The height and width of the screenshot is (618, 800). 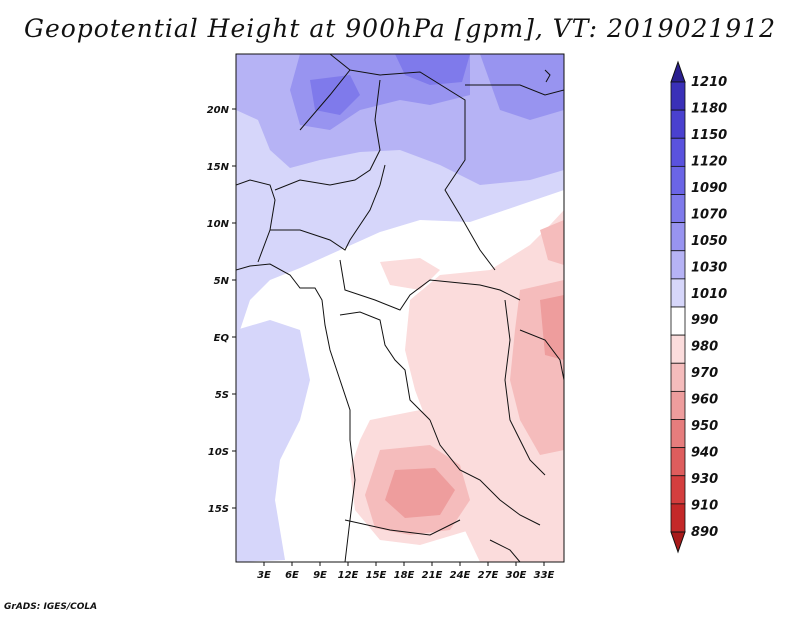 What do you see at coordinates (218, 224) in the screenshot?
I see `lat-label-10n: 10N` at bounding box center [218, 224].